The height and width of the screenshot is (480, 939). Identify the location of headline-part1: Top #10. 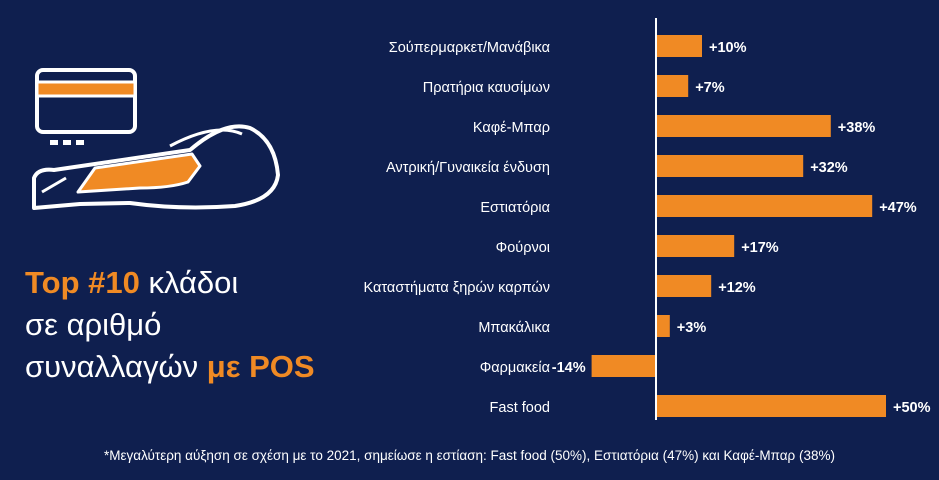
(82, 282).